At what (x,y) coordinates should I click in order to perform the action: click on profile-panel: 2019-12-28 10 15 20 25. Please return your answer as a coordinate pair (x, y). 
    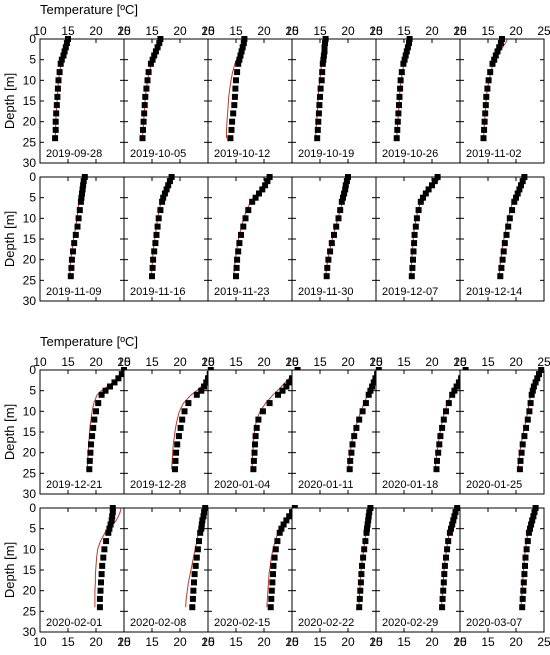
    Looking at the image, I should click on (166, 425).